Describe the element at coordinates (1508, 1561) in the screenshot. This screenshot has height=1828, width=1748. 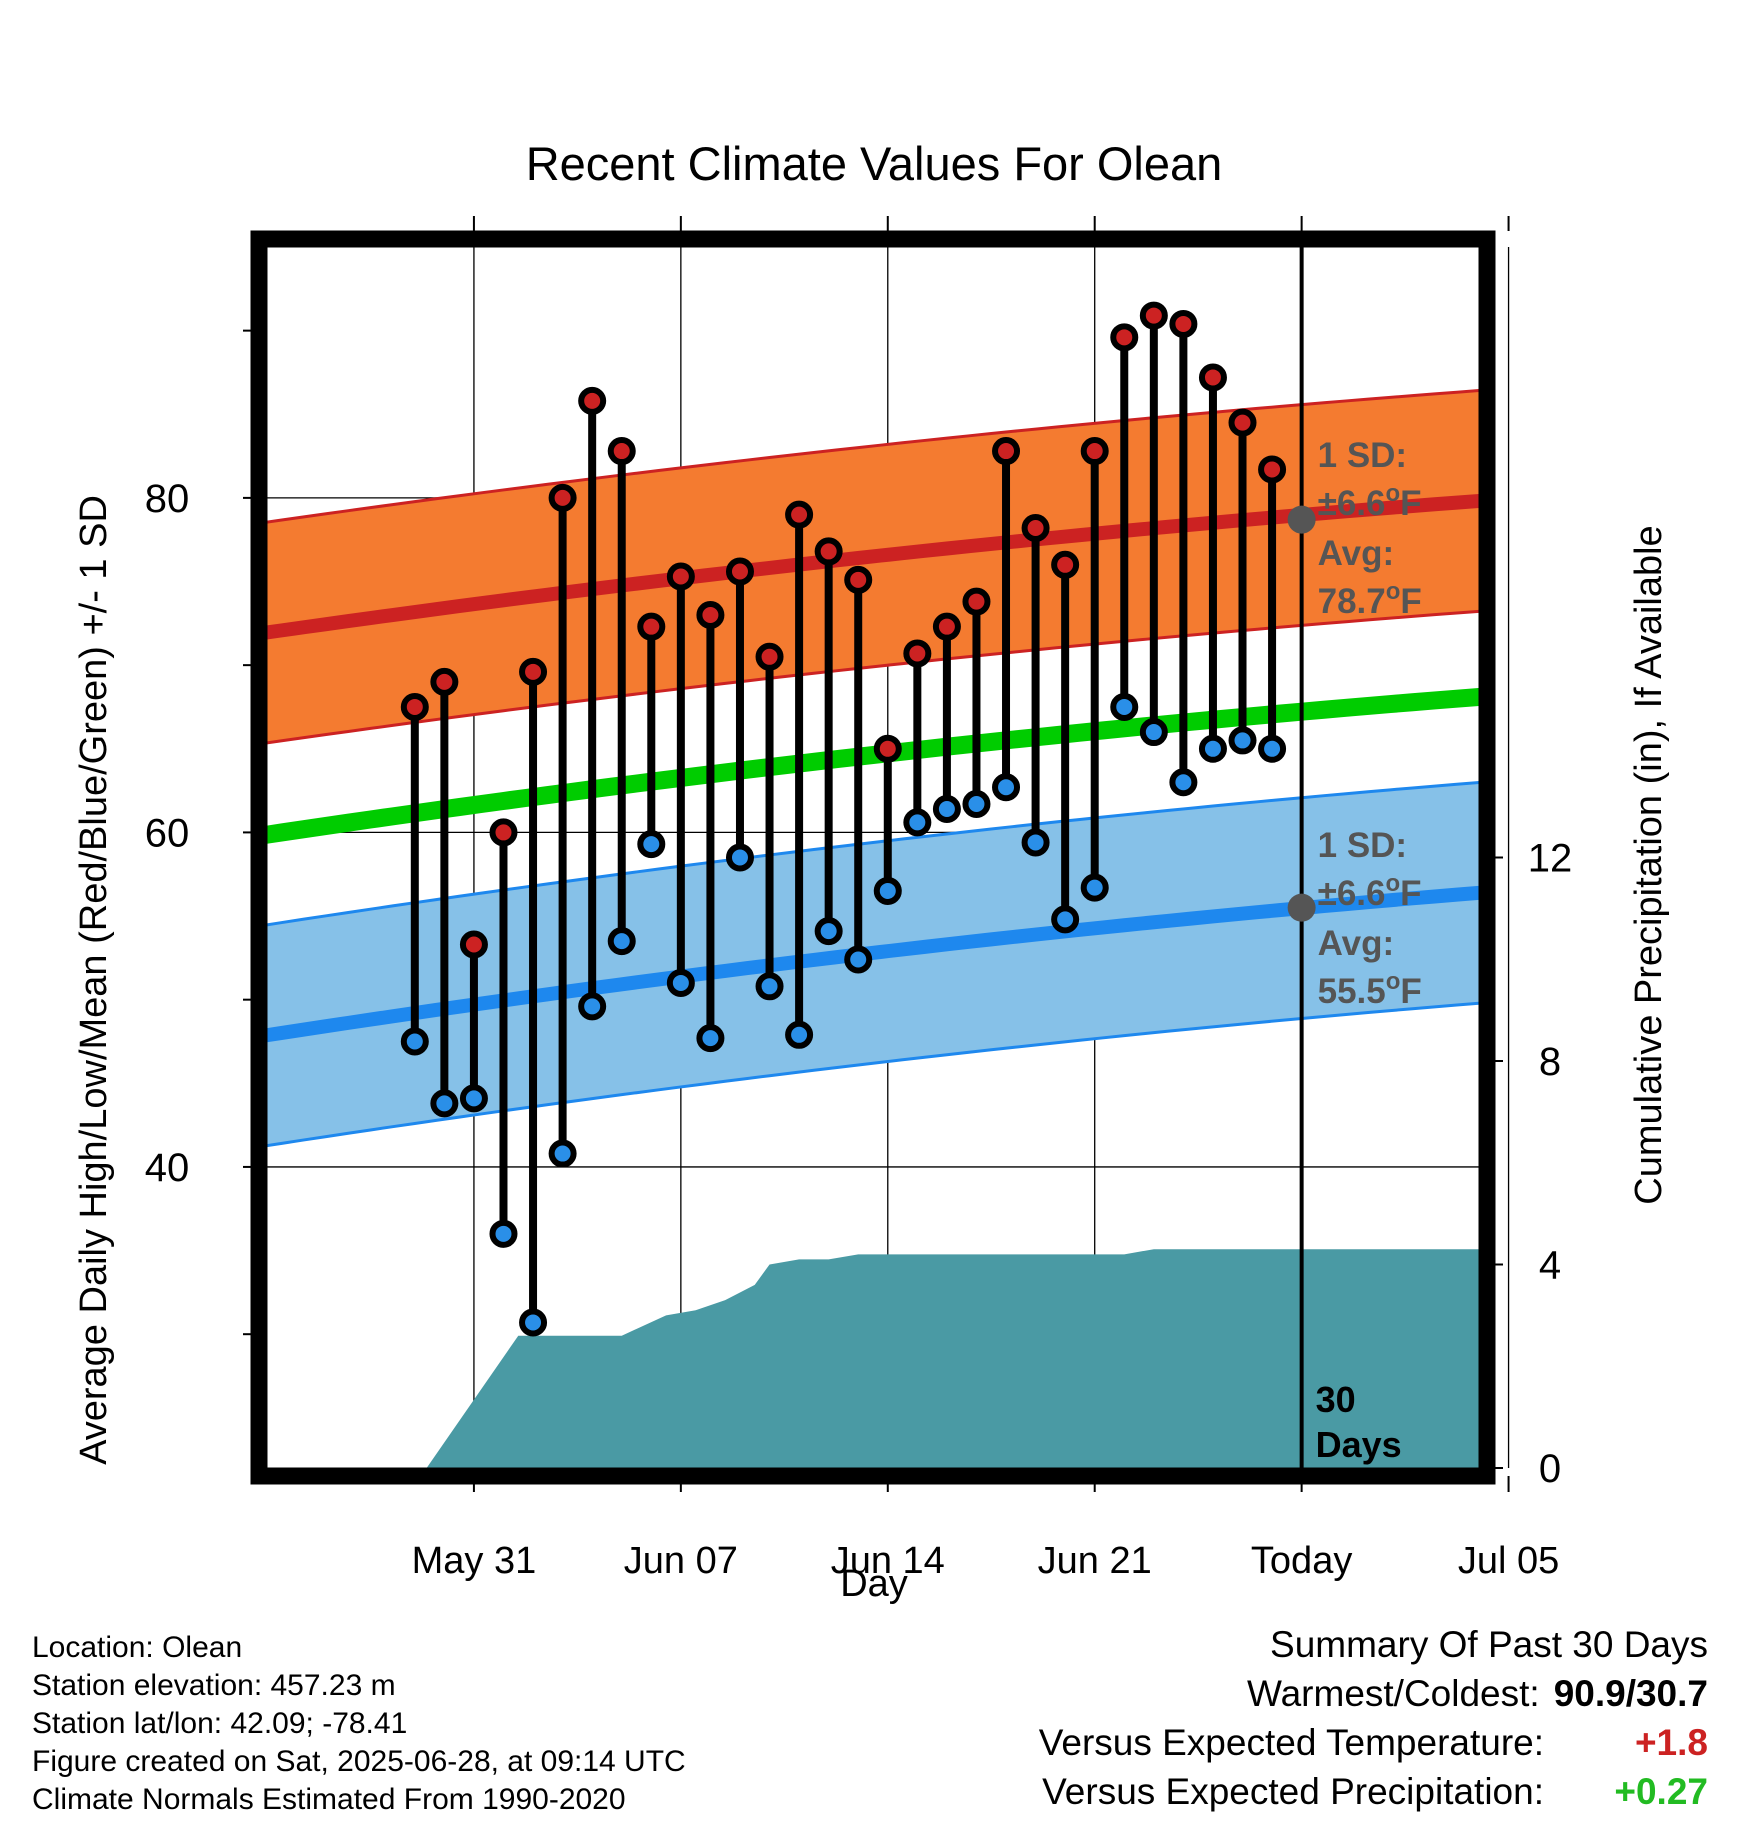
I see `x-tick-label-5: Jul 05` at that location.